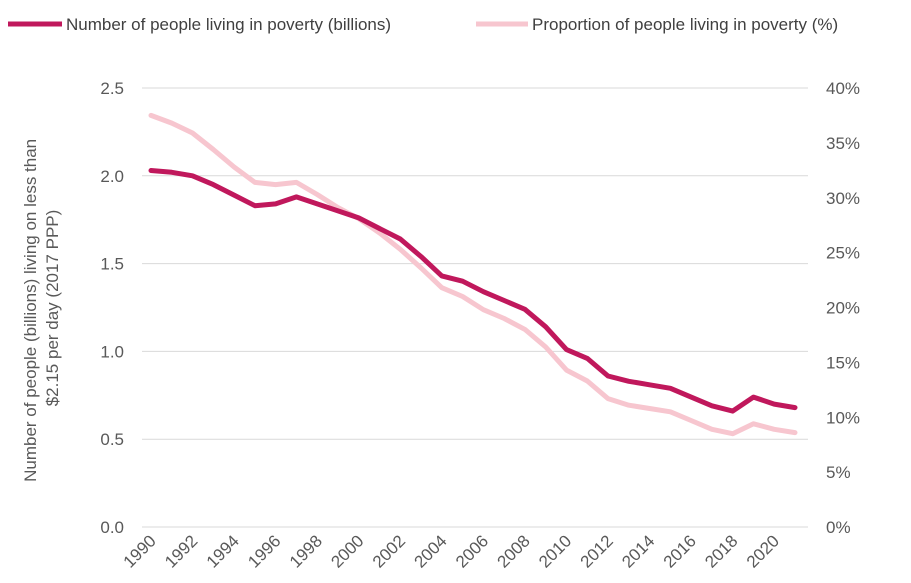 This screenshot has height=583, width=911. I want to click on right-tick-label: 15%, so click(843, 362).